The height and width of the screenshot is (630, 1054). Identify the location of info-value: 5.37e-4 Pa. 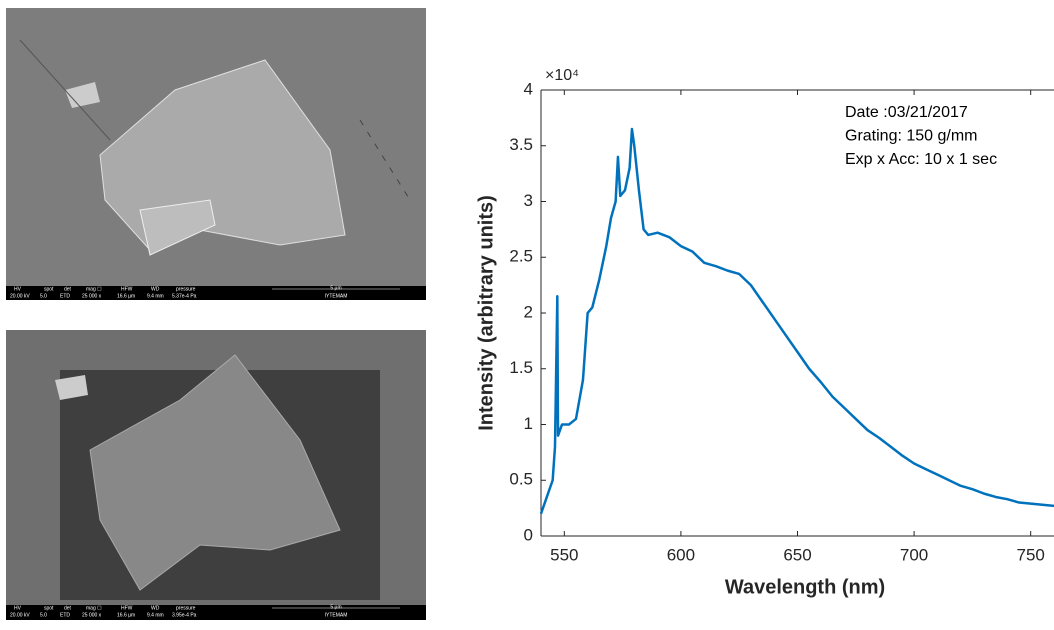
(184, 296).